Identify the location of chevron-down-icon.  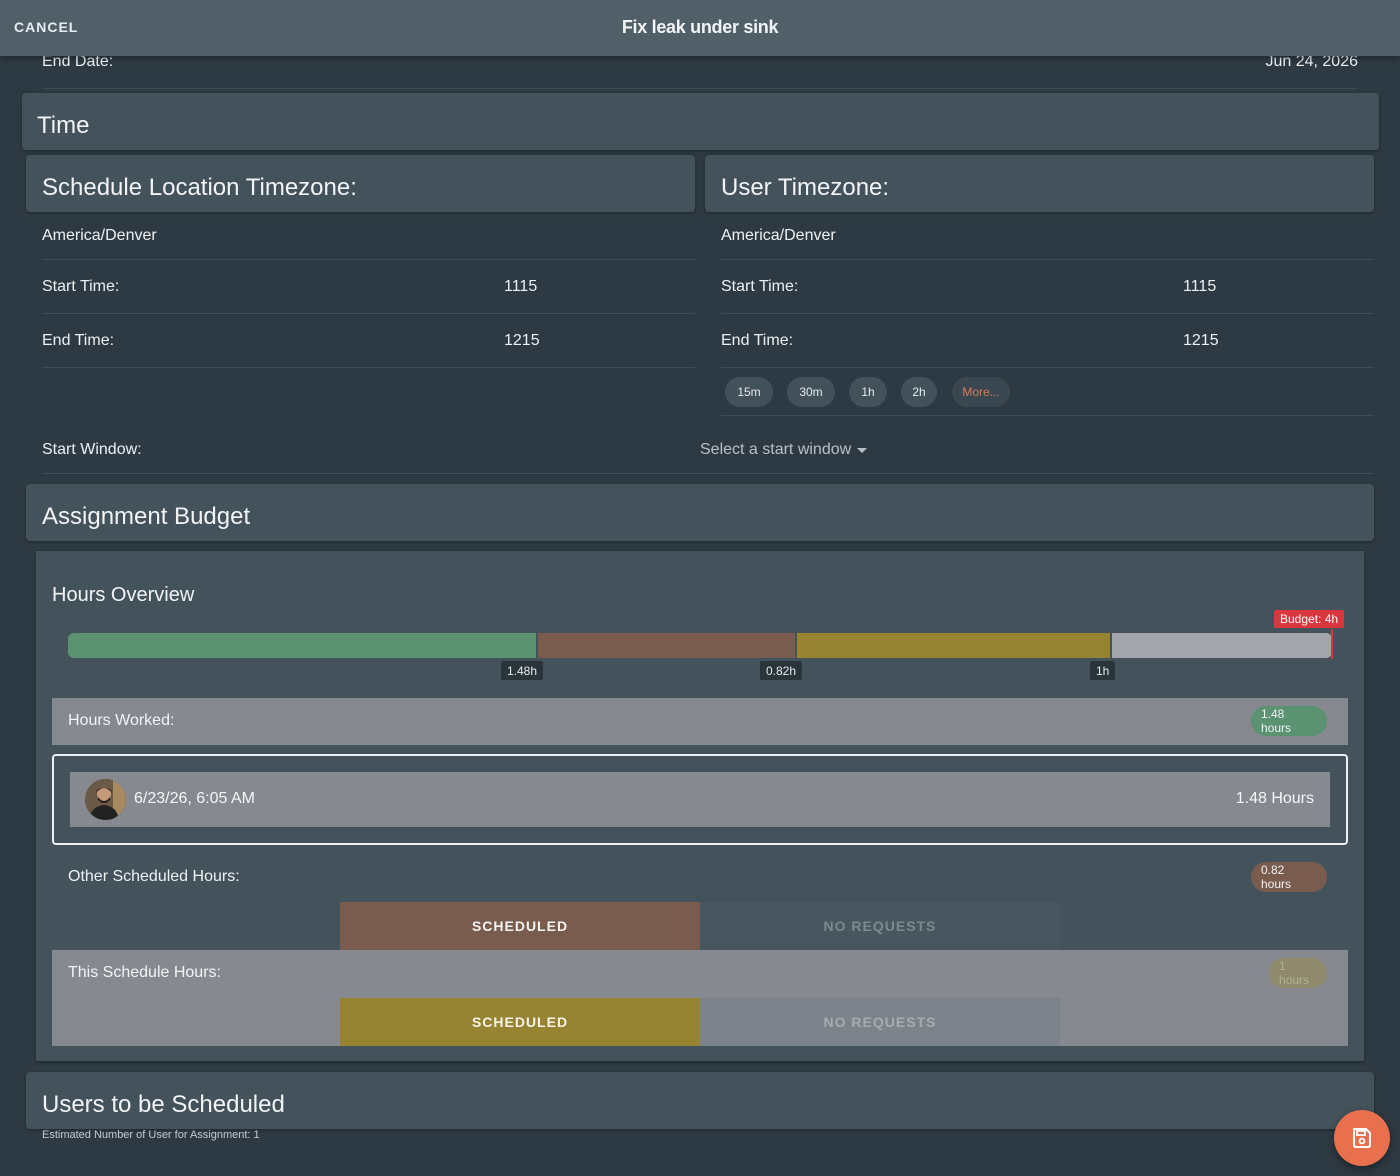
(862, 450).